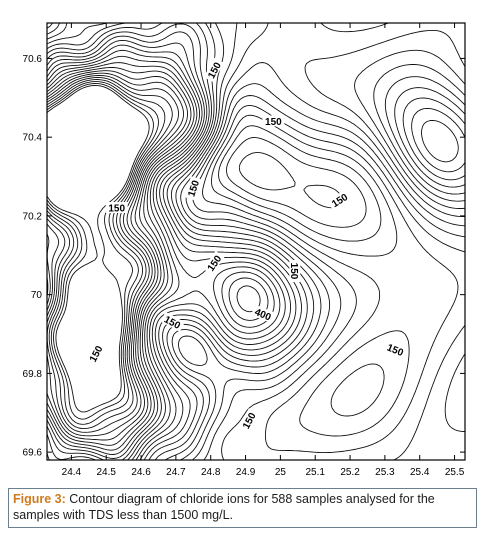 This screenshot has height=535, width=485. I want to click on contour-label-11: 150, so click(95, 353).